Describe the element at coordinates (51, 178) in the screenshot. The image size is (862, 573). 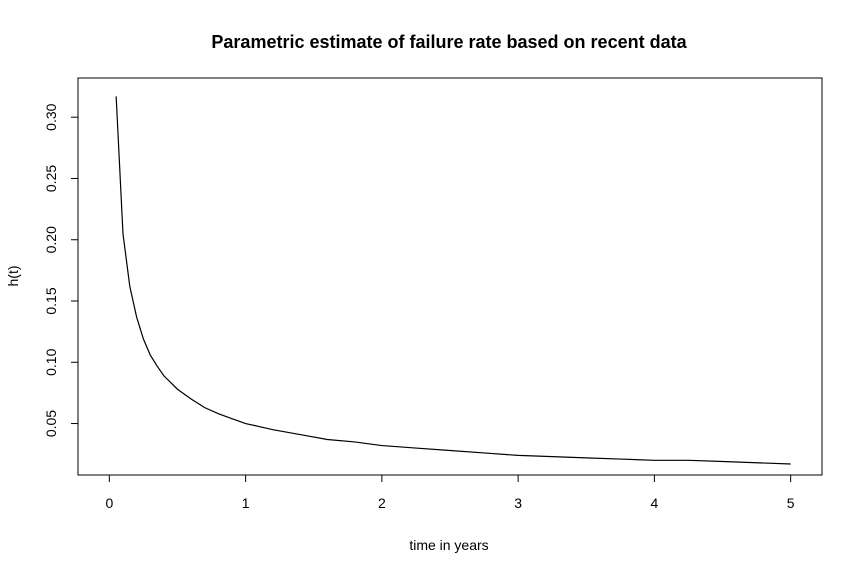
I see `y-tick-label: 0.25` at that location.